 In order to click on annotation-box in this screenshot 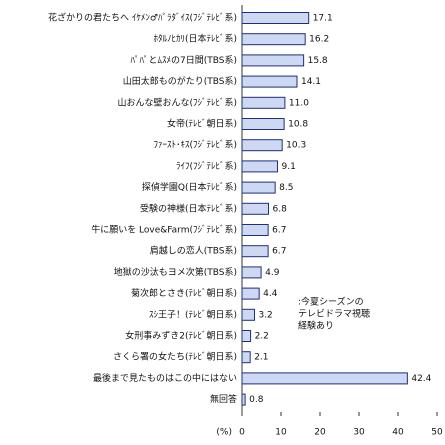, I will do `click(327, 322)`.